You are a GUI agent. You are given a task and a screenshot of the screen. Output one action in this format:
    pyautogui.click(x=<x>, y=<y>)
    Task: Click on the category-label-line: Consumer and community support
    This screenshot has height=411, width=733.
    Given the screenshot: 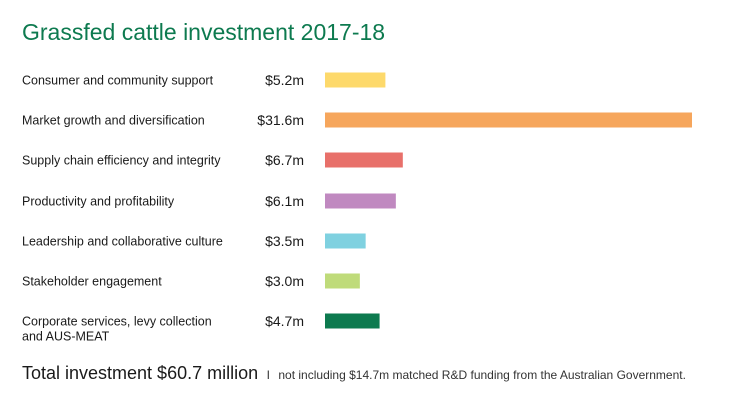 What is the action you would take?
    pyautogui.click(x=118, y=81)
    